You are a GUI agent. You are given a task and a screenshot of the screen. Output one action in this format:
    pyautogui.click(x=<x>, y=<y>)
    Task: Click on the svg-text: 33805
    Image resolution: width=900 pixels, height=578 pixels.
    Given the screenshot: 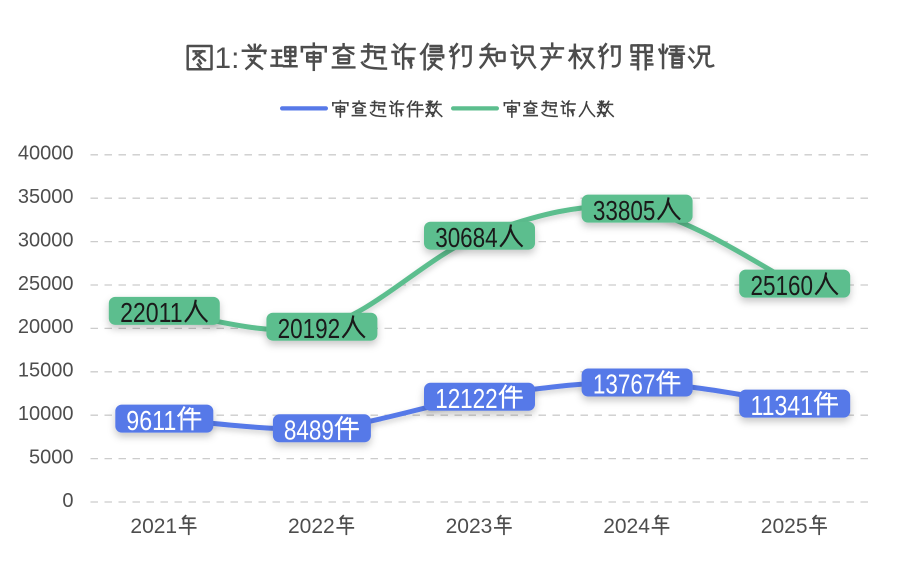 What is the action you would take?
    pyautogui.click(x=624, y=210)
    